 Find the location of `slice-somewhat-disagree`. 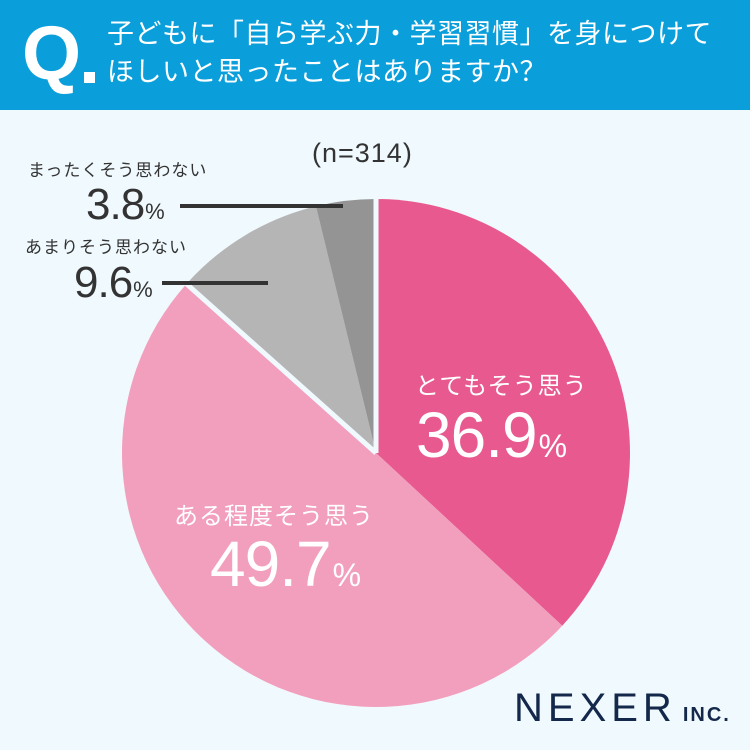

slice-somewhat-disagree is located at coordinates (281, 329).